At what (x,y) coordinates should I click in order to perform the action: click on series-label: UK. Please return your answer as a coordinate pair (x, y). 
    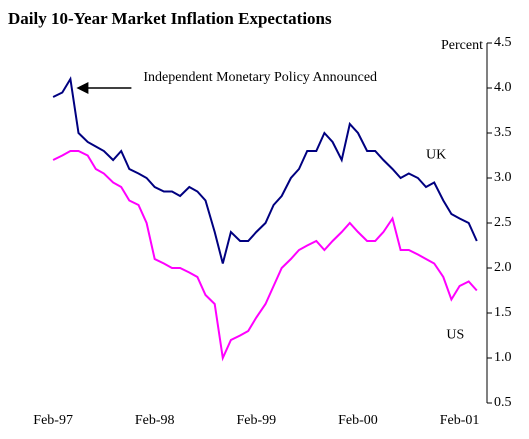
    Looking at the image, I should click on (436, 155).